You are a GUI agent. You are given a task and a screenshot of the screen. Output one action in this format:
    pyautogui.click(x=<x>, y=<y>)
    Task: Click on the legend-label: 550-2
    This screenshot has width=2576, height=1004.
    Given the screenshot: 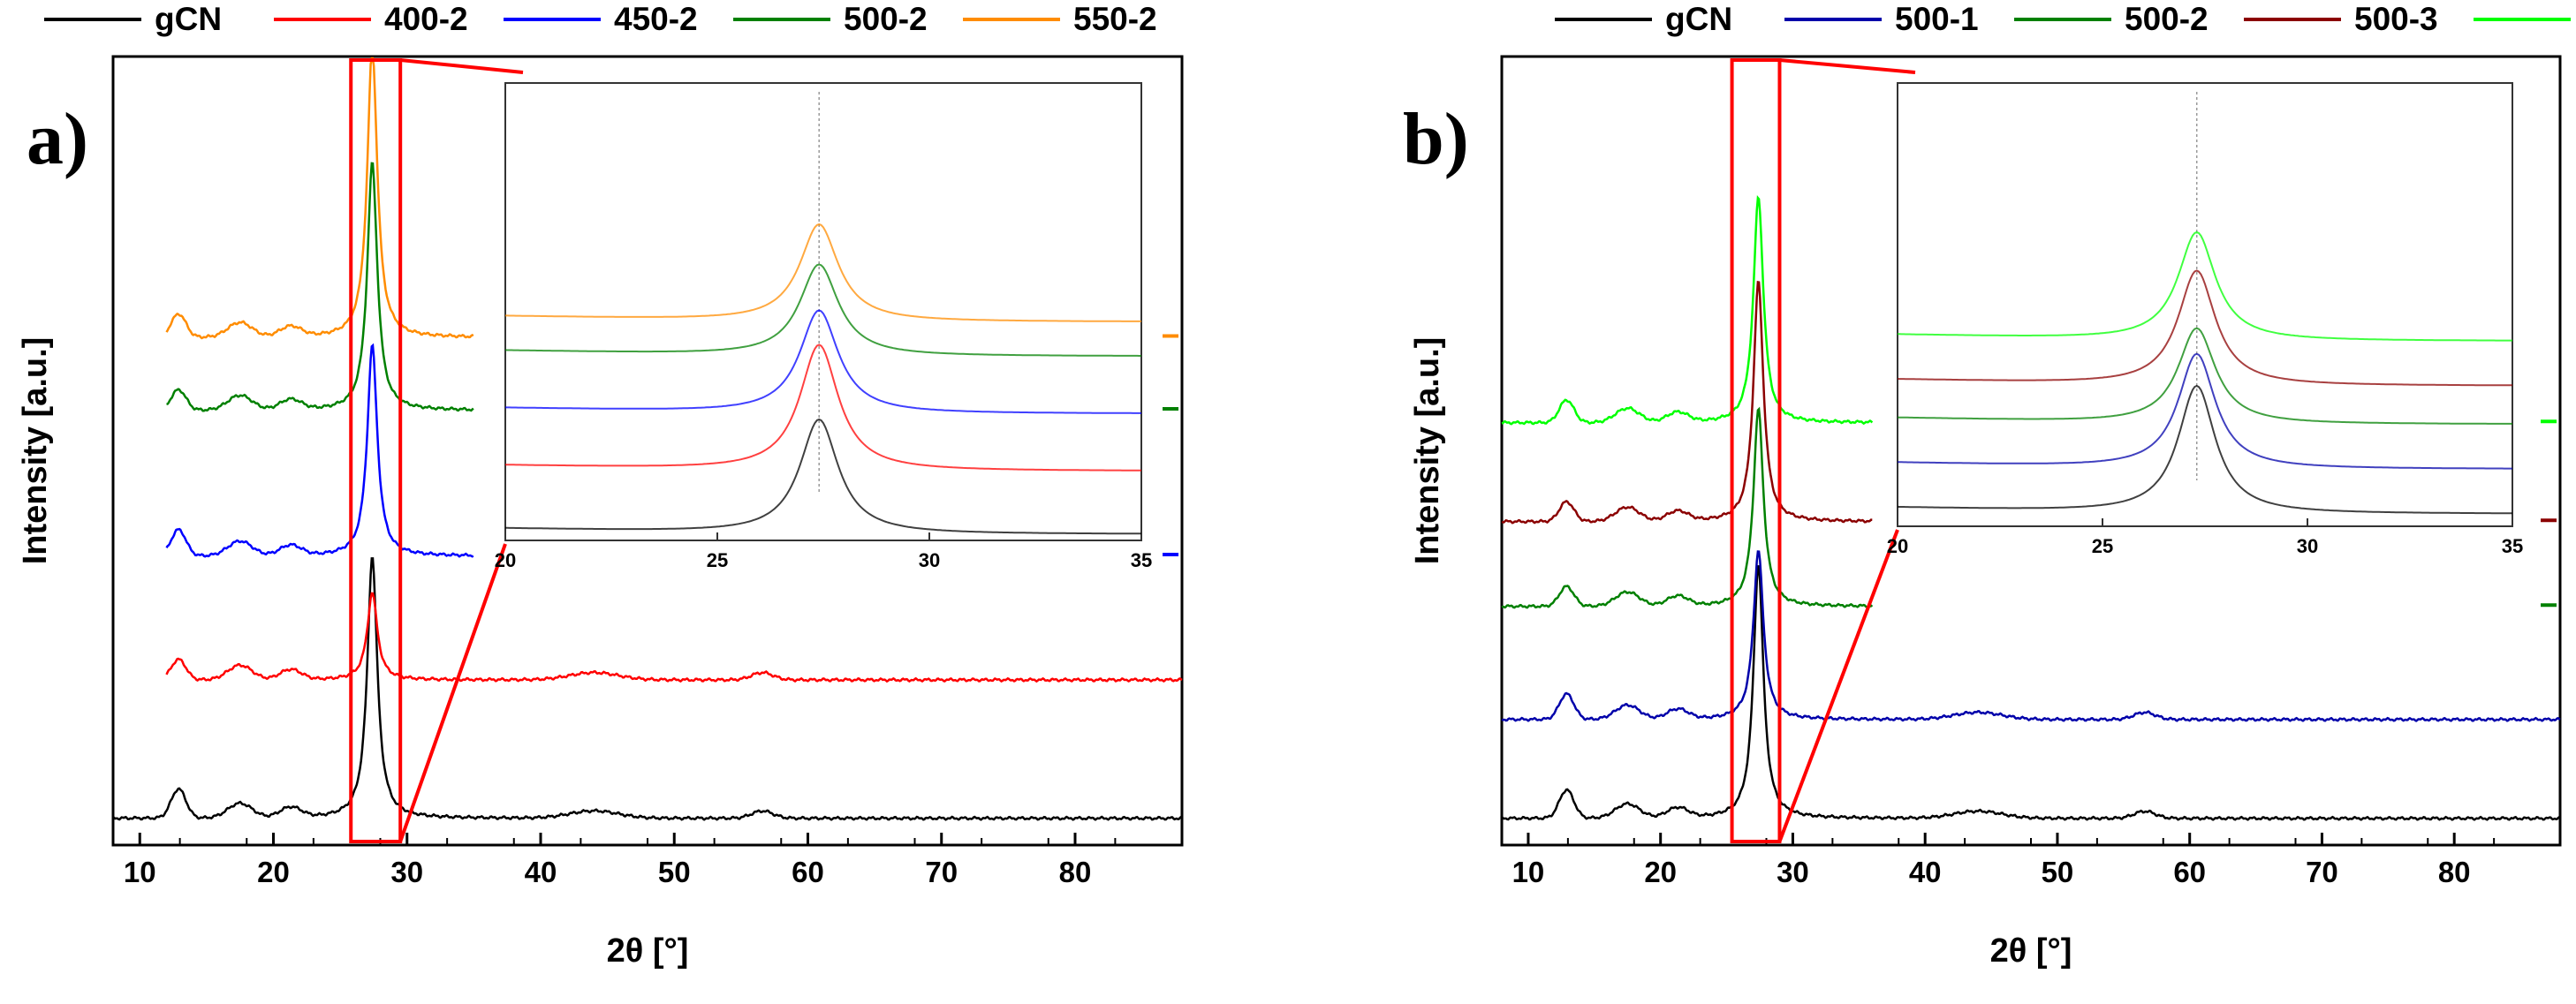 What is the action you would take?
    pyautogui.click(x=1115, y=19)
    